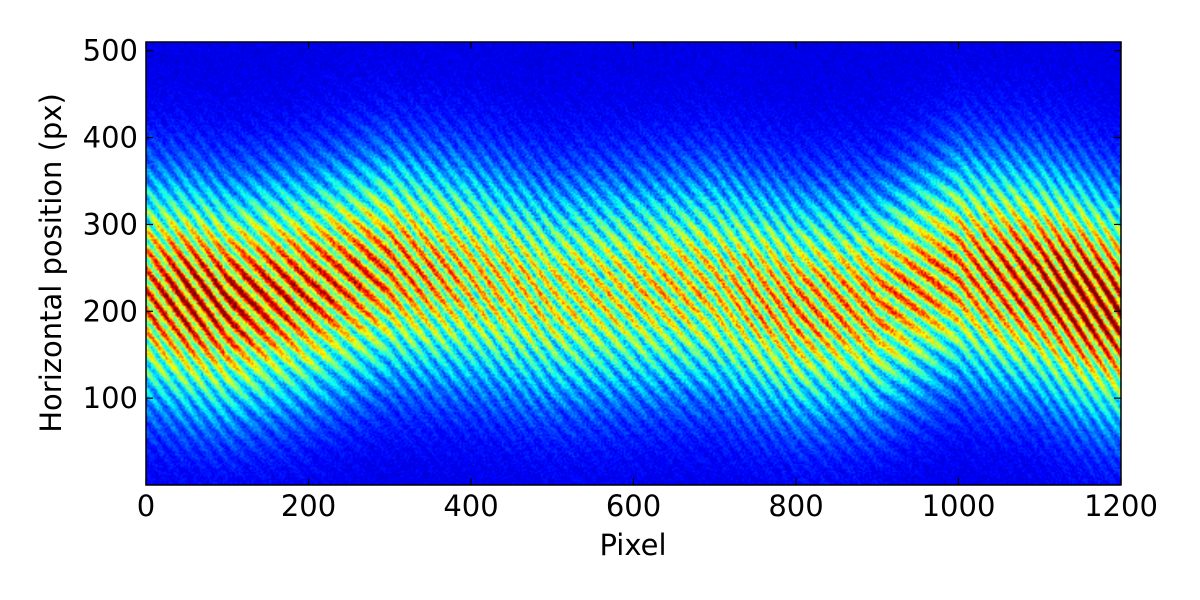 The width and height of the screenshot is (1200, 600). What do you see at coordinates (110, 51) in the screenshot?
I see `y-tick-label: 500` at bounding box center [110, 51].